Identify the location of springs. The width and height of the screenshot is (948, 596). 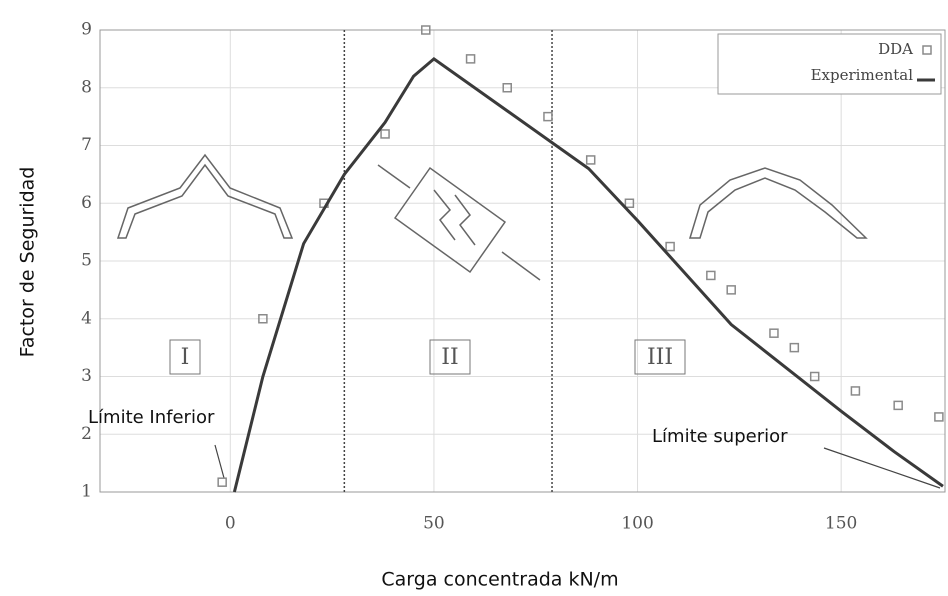
(454, 217).